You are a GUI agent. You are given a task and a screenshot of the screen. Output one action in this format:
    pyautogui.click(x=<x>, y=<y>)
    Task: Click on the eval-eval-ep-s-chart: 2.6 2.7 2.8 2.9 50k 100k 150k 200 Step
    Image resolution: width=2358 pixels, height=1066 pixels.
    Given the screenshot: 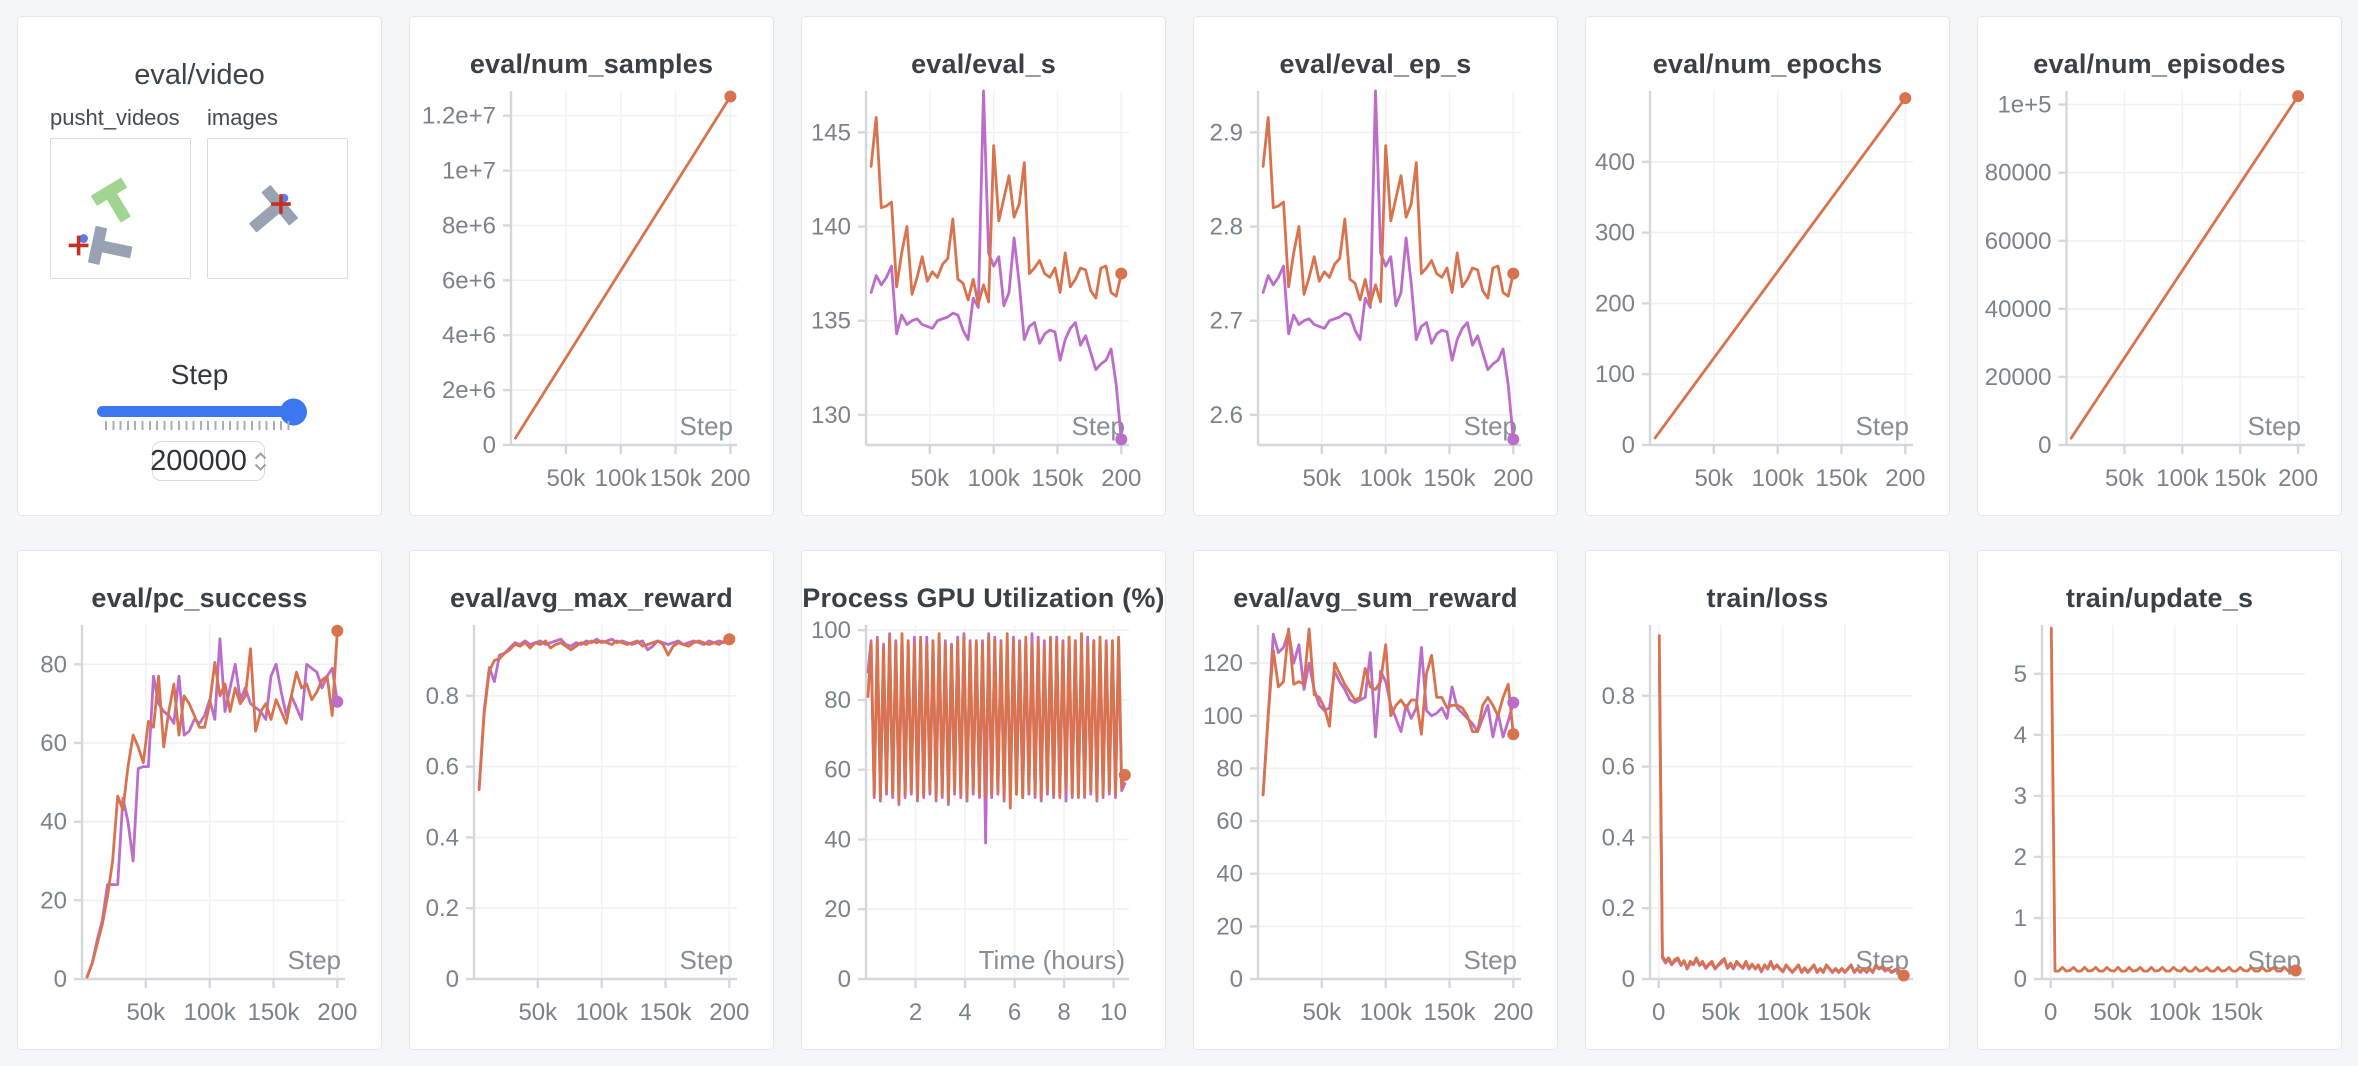 What is the action you would take?
    pyautogui.click(x=1375, y=299)
    